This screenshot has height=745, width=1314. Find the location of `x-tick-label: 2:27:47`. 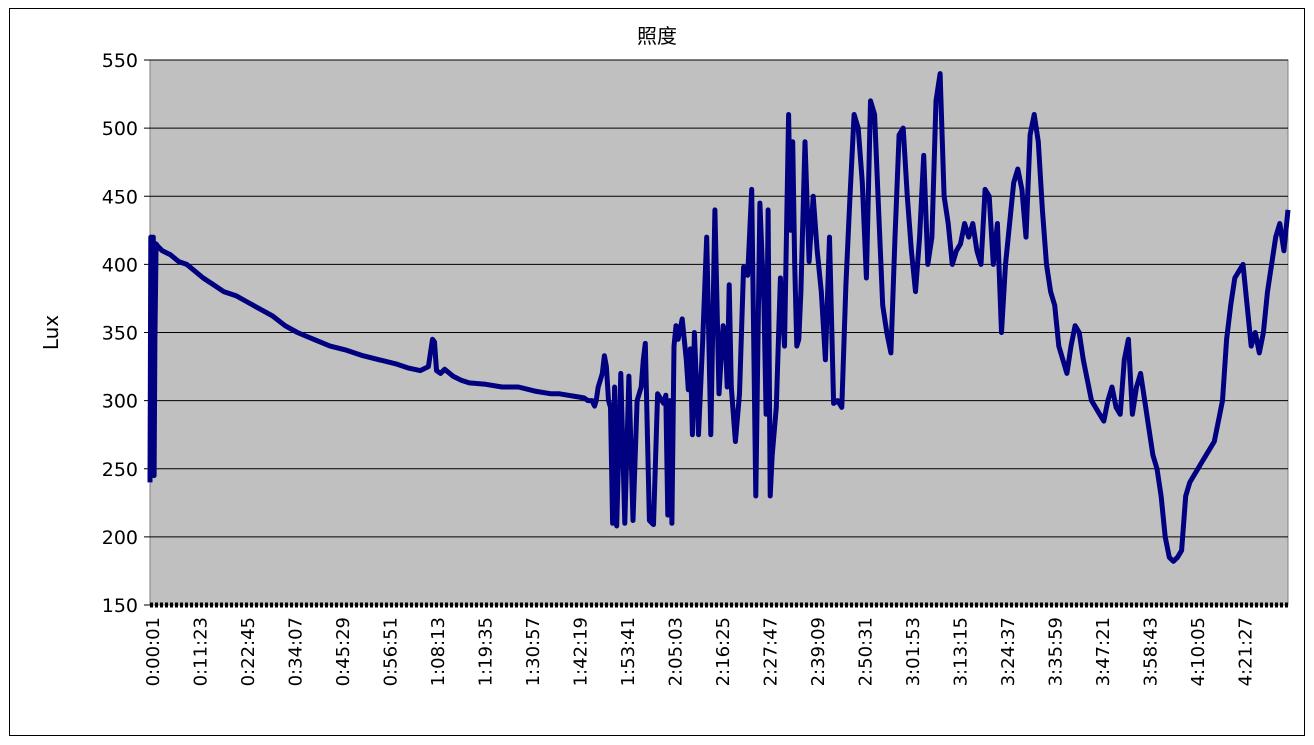

x-tick-label: 2:27:47 is located at coordinates (771, 651).